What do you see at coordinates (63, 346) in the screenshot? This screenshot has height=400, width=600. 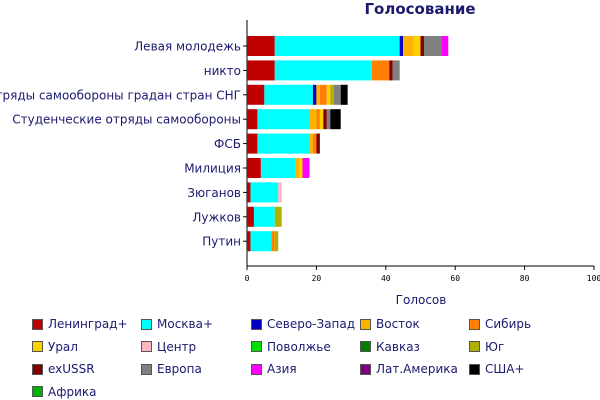 I see `legend-label: Урал` at bounding box center [63, 346].